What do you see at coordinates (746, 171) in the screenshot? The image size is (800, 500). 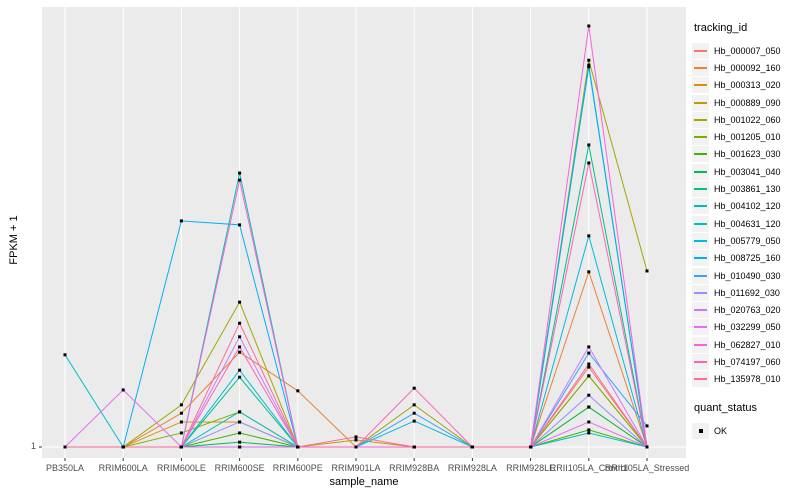 I see `legend-item: Hb_003041_040` at bounding box center [746, 171].